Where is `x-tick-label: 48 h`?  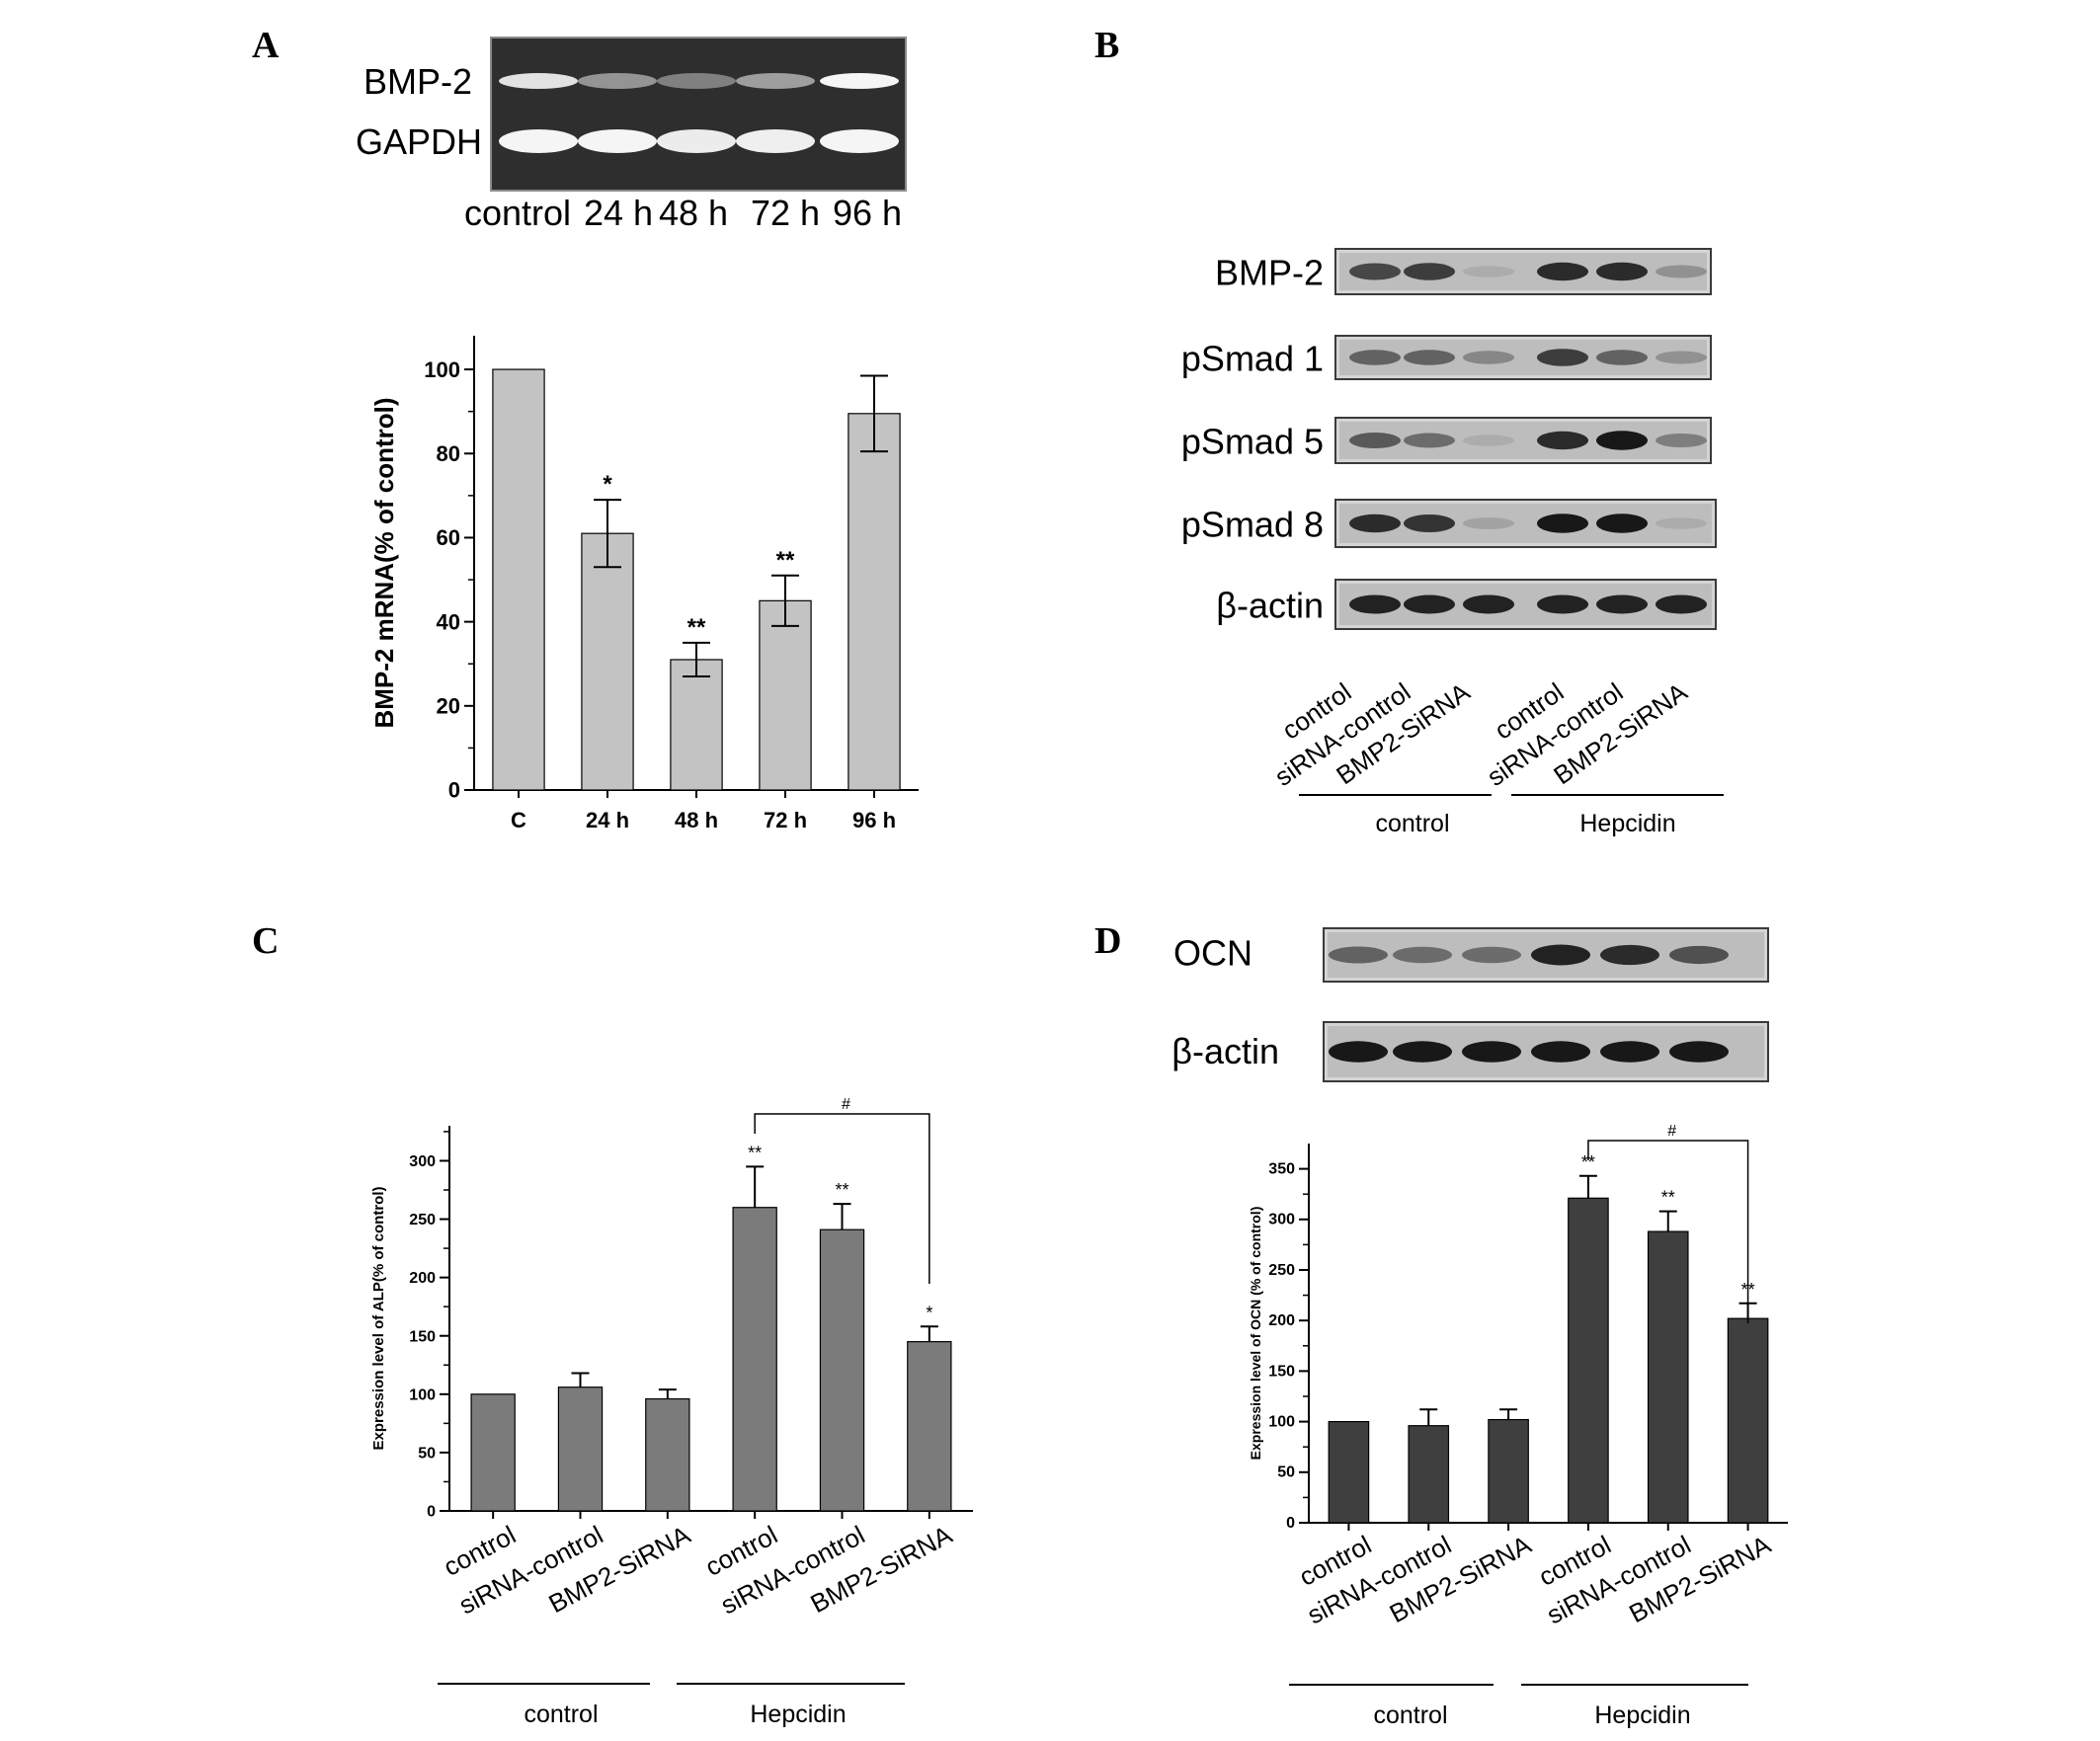 x-tick-label: 48 h is located at coordinates (696, 820).